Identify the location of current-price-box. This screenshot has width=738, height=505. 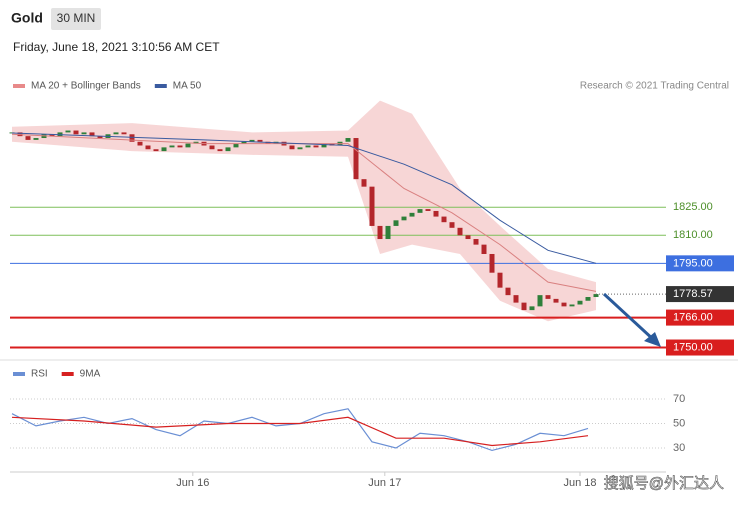
(700, 294).